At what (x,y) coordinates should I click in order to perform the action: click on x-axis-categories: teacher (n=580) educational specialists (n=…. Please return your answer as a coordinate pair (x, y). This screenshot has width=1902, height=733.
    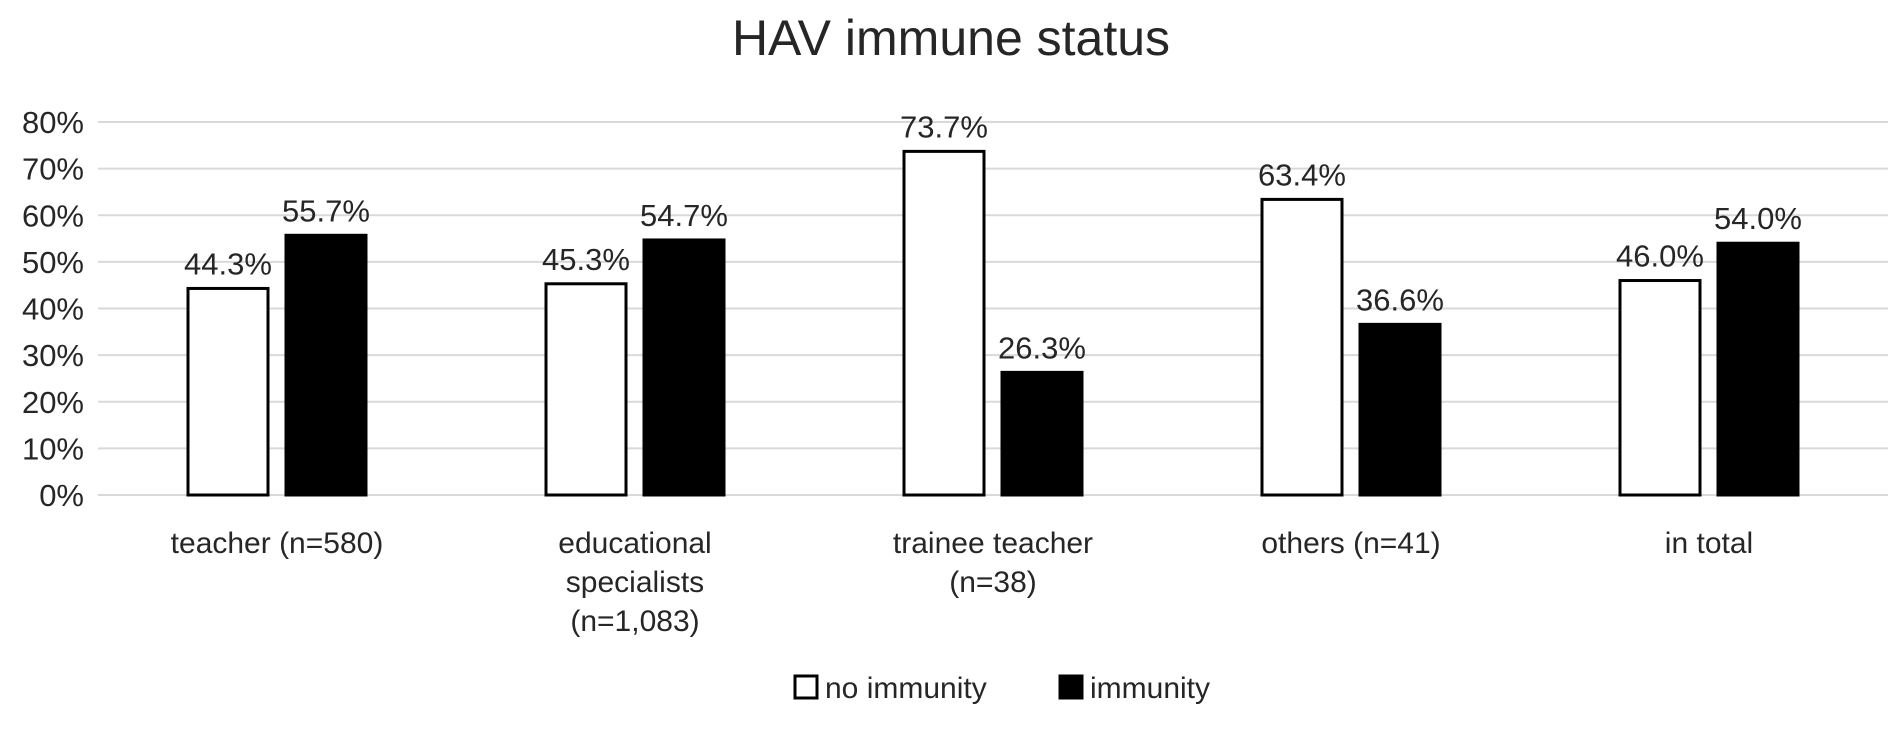
    Looking at the image, I should click on (962, 582).